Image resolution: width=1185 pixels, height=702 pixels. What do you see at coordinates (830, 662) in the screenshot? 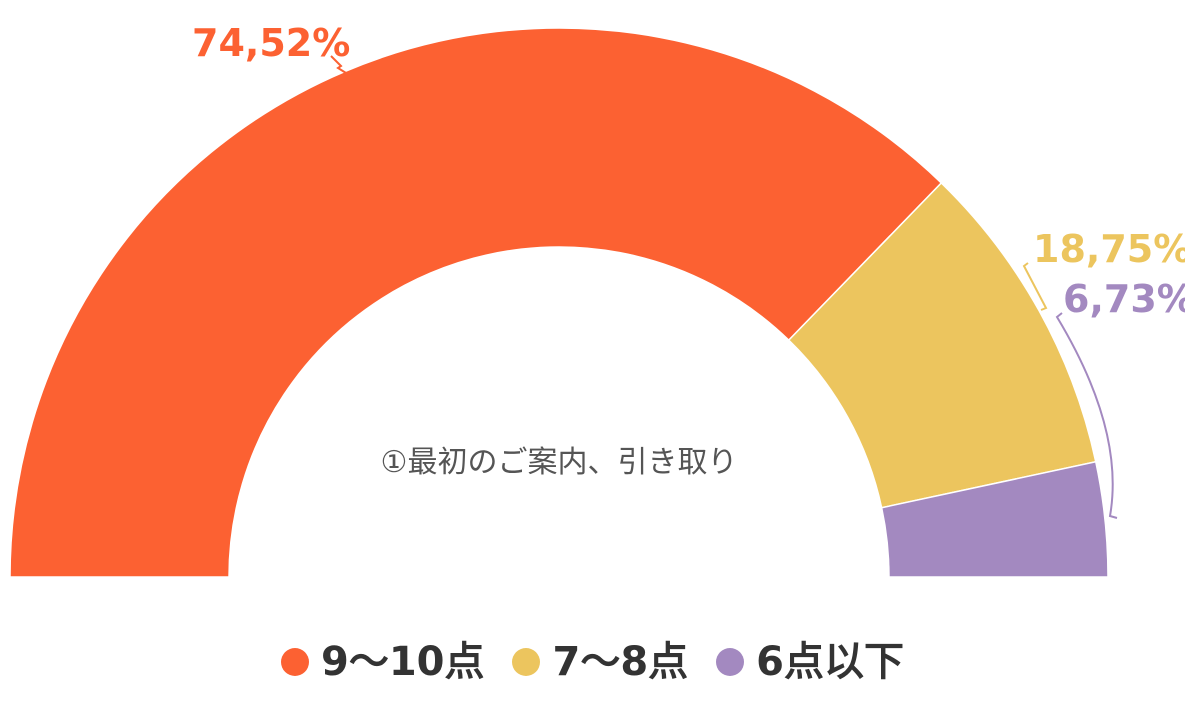
I see `legend-label: 6点以下` at bounding box center [830, 662].